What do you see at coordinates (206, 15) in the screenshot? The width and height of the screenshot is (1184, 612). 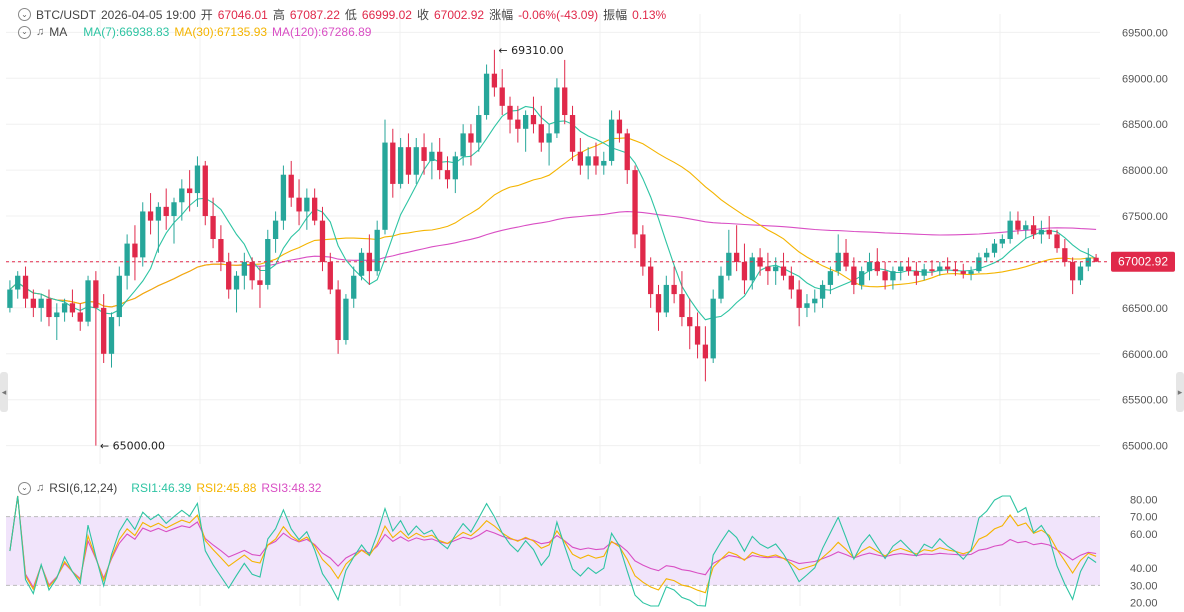 I see `open-label: 开` at bounding box center [206, 15].